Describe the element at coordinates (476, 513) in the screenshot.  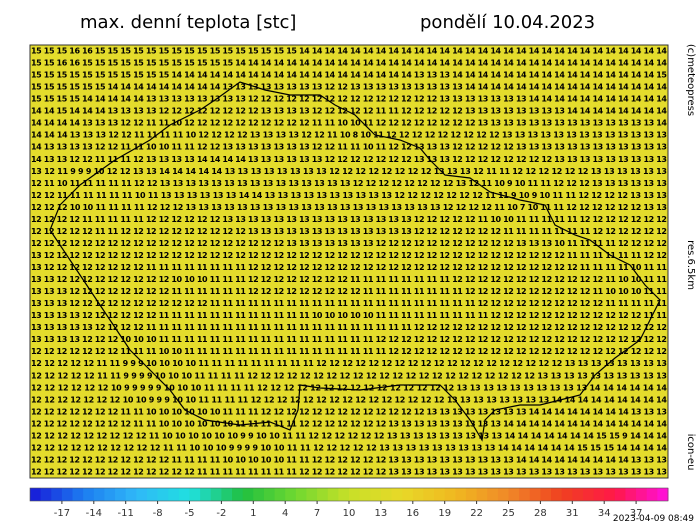
I see `colorbar-tick-label: 22` at that location.